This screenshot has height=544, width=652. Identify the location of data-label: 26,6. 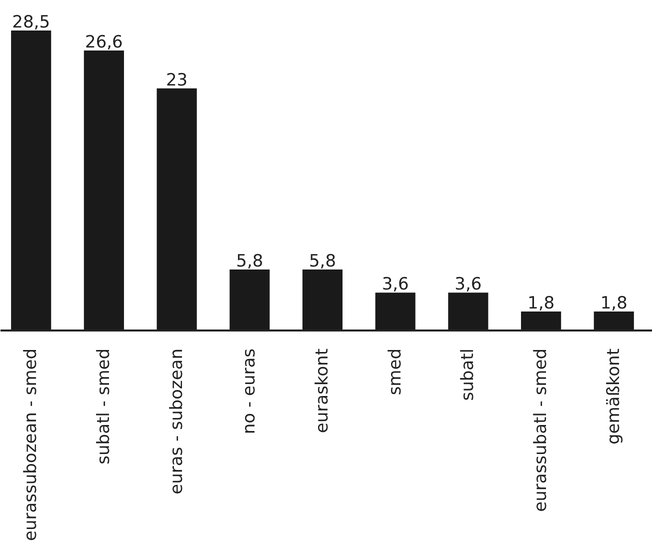
(104, 42).